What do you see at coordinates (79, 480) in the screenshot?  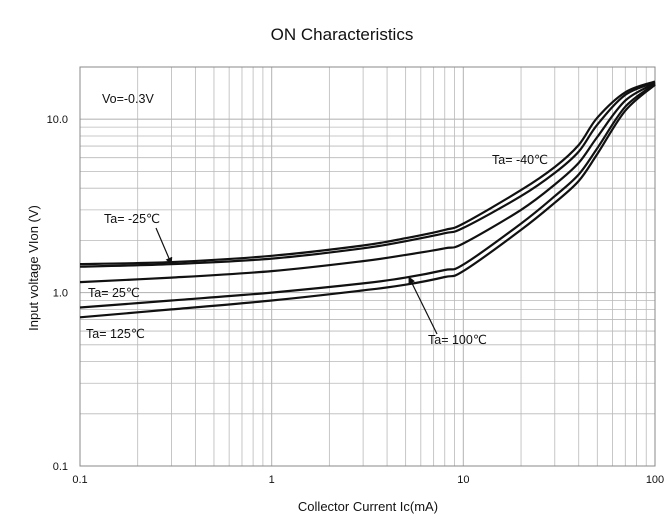 I see `x-tick-label: 0.1` at bounding box center [79, 480].